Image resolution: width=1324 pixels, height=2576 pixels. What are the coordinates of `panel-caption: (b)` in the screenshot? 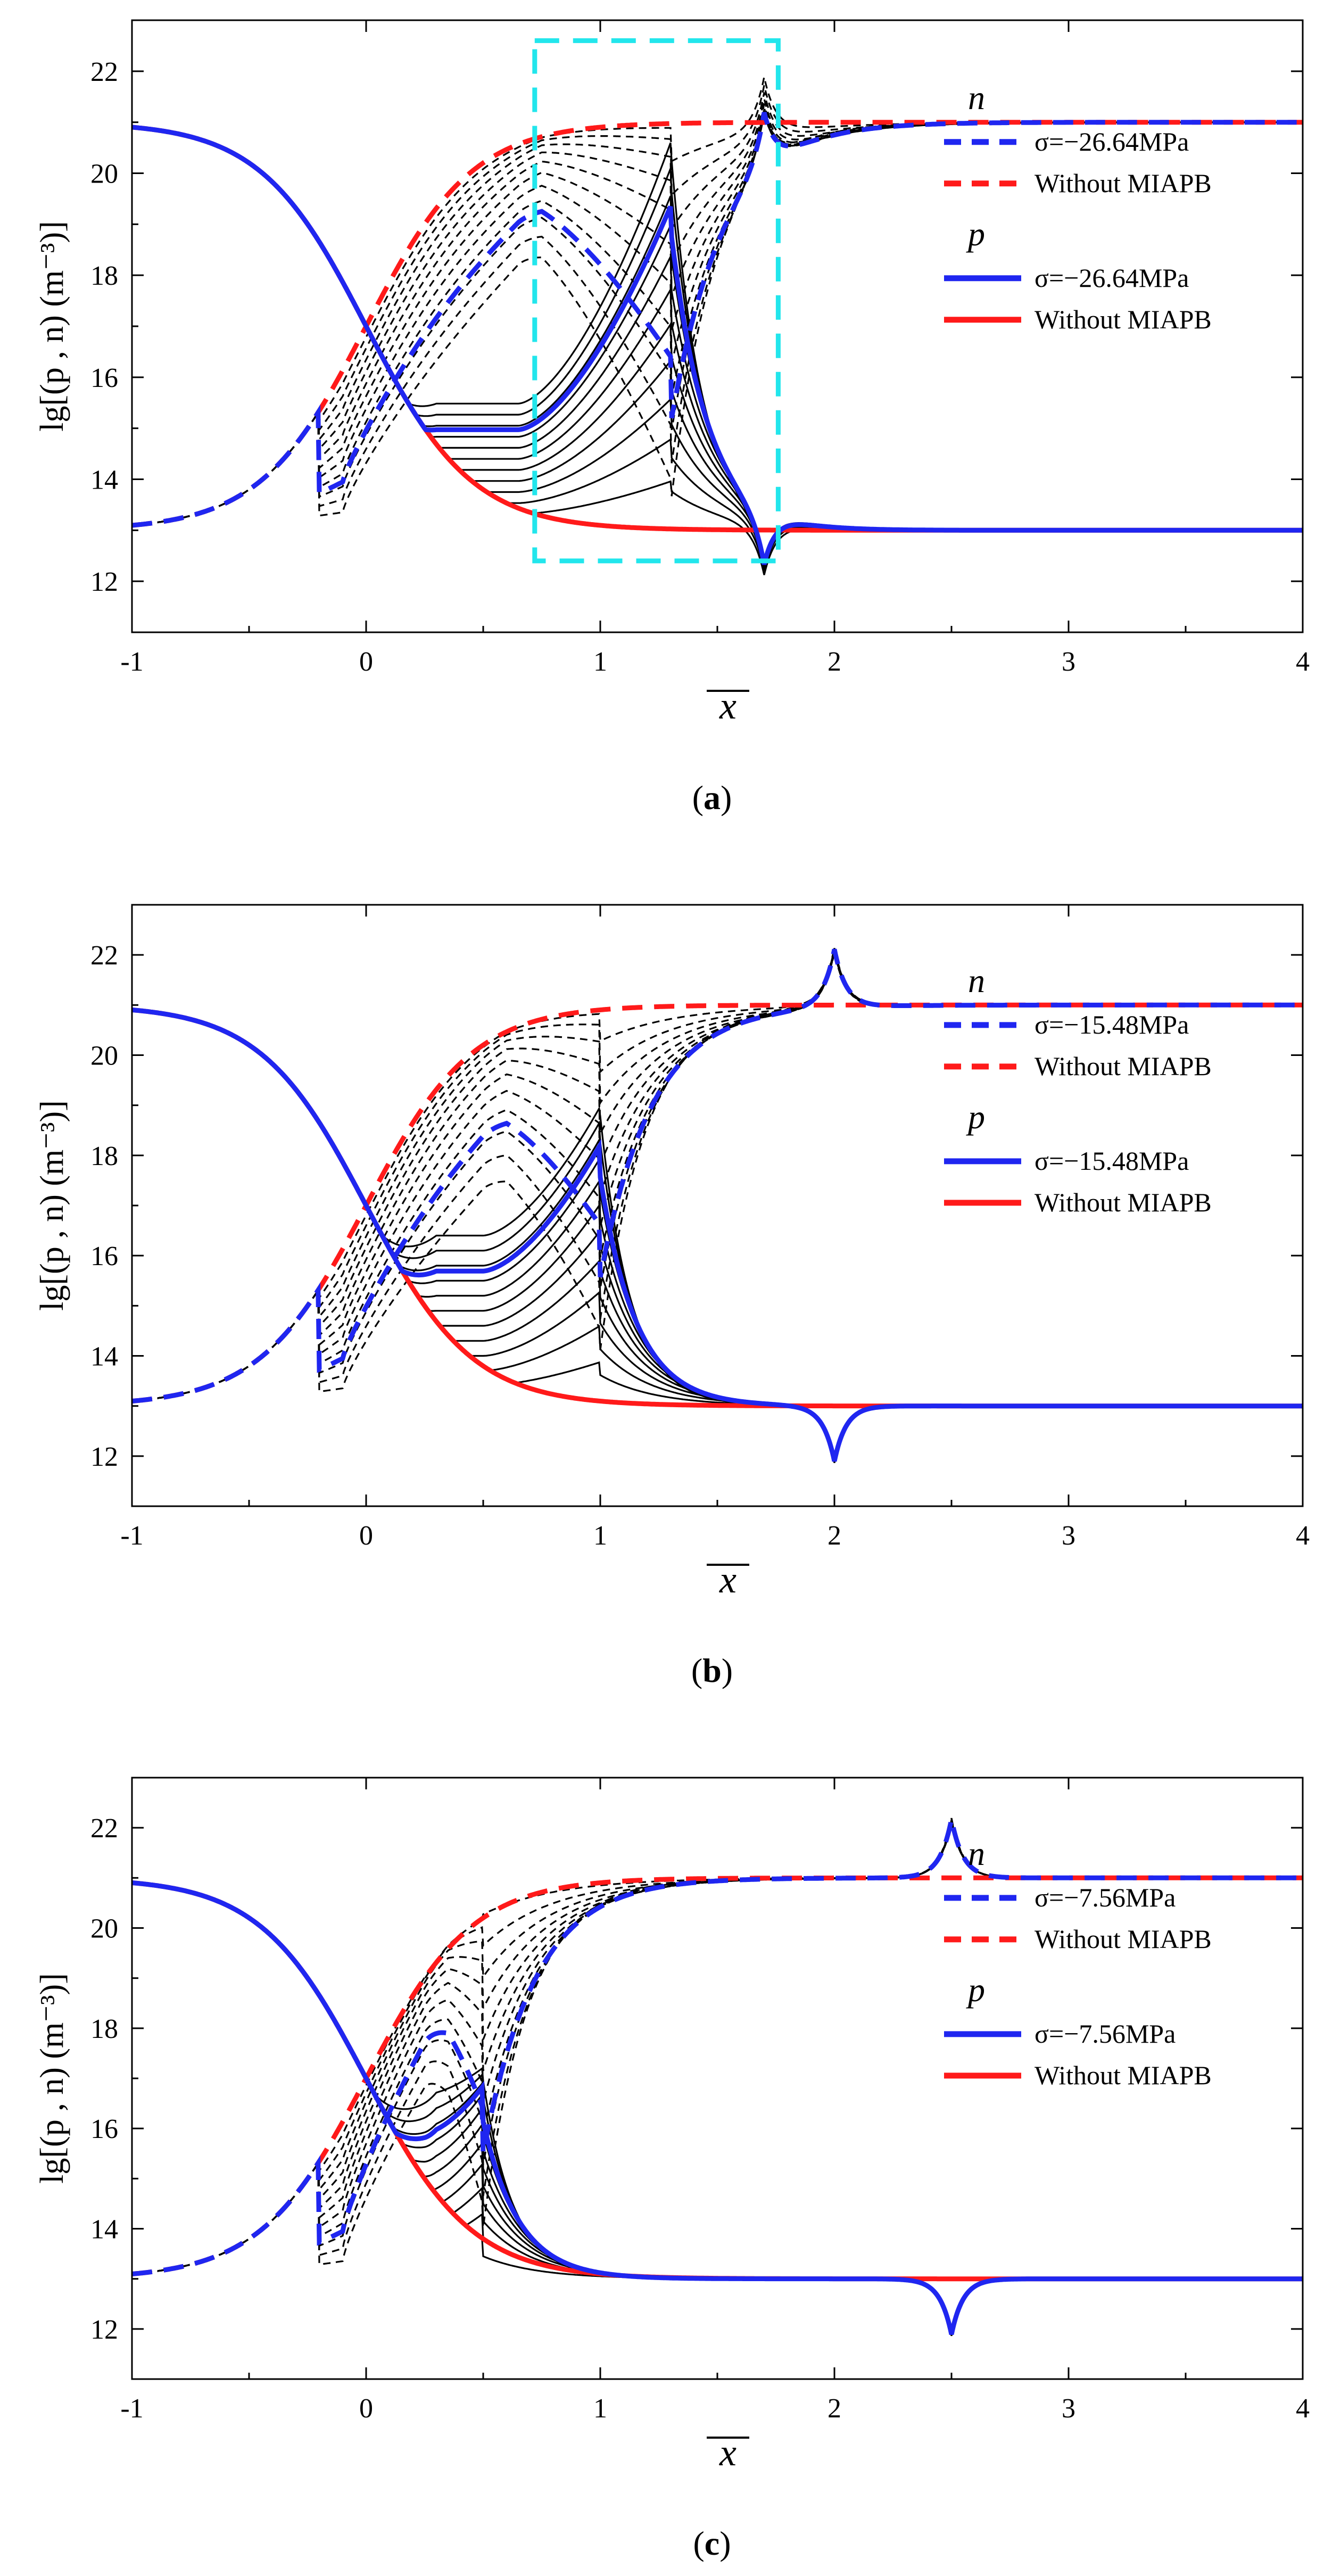 It's located at (712, 1670).